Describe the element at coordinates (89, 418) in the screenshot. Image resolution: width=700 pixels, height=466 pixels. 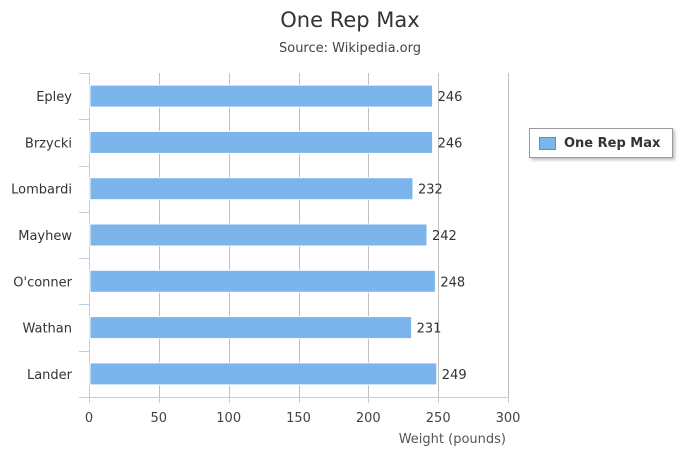
I see `tick-label: 0` at that location.